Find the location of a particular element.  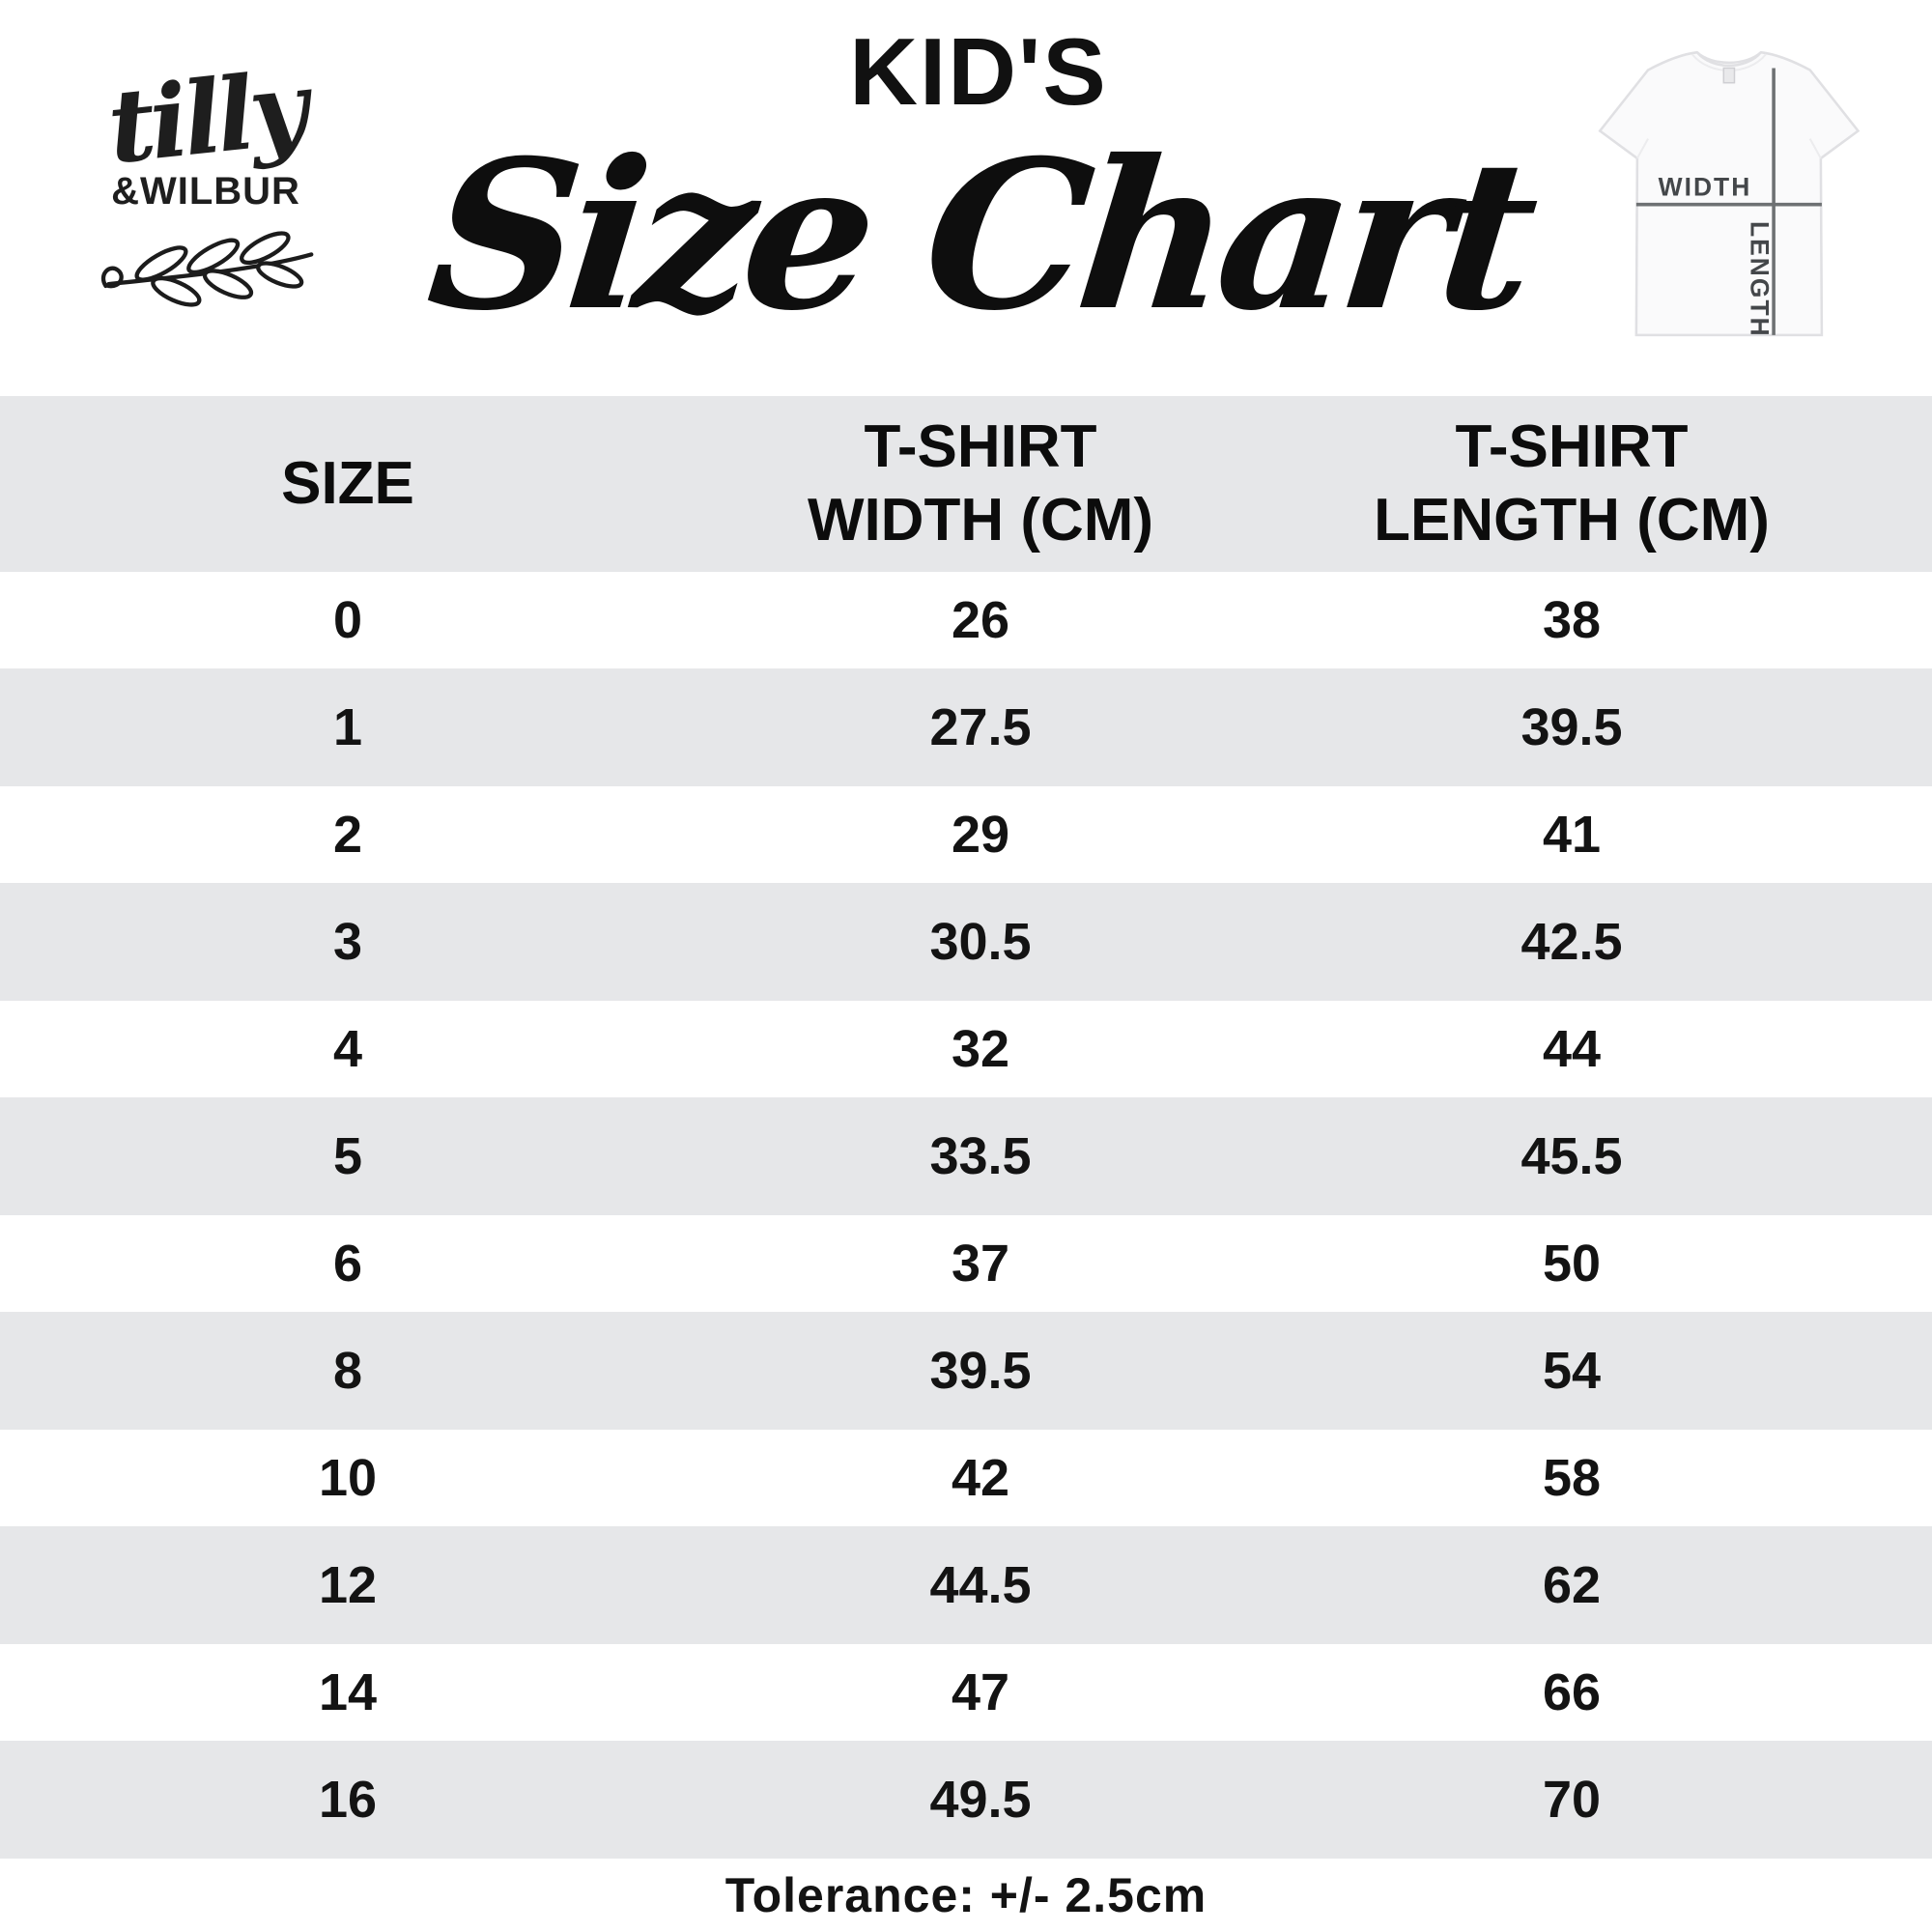

length-value: 62 is located at coordinates (1572, 1585).